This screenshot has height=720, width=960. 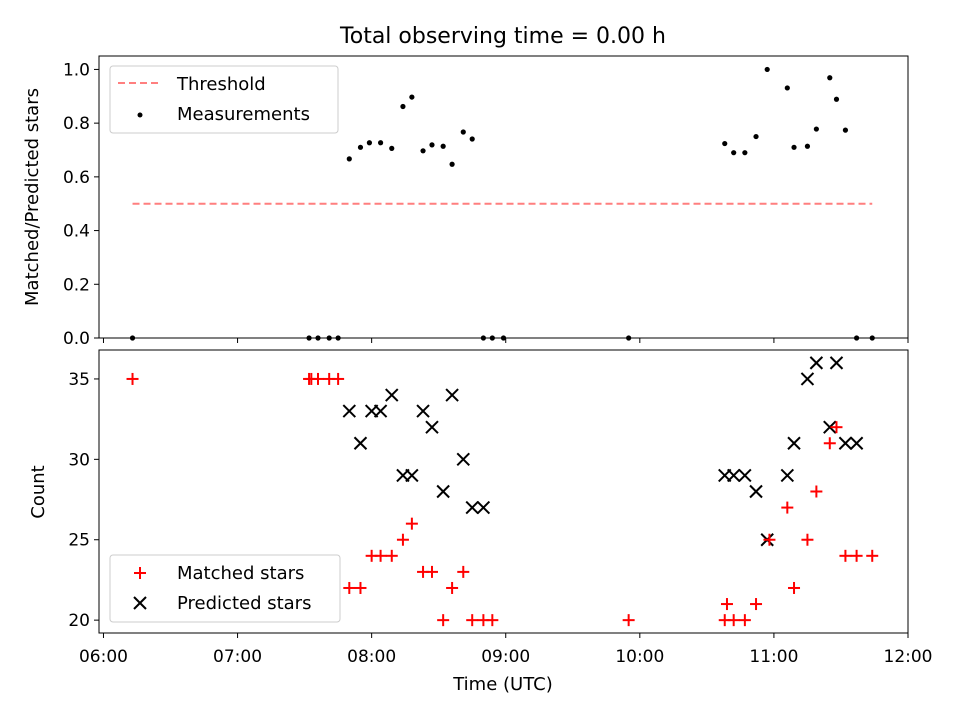 I want to click on x-tick-label: 08:00, so click(x=371, y=657).